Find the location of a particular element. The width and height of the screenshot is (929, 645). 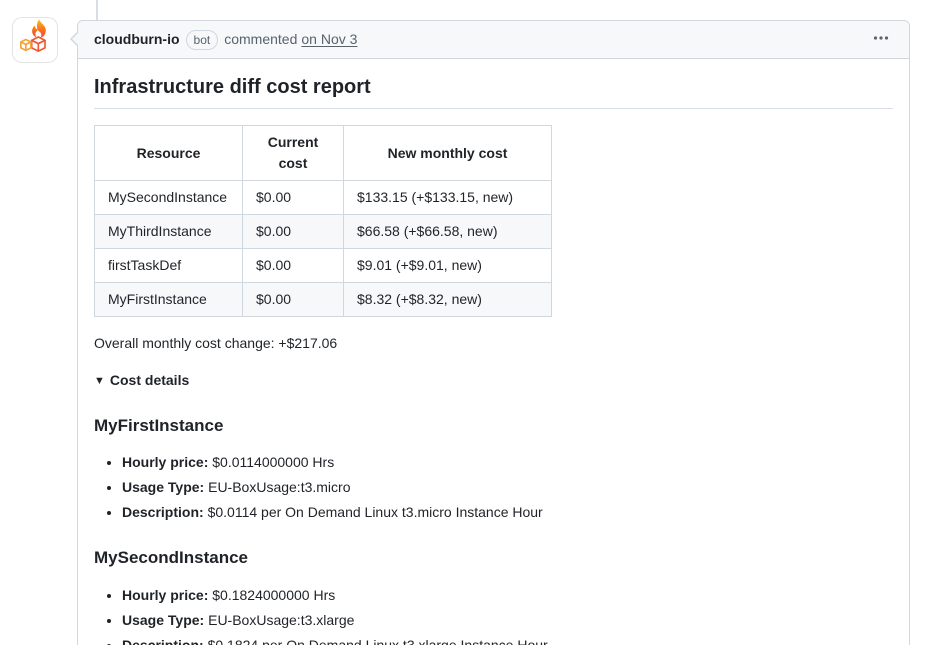

bot-badge: bot is located at coordinates (202, 39).